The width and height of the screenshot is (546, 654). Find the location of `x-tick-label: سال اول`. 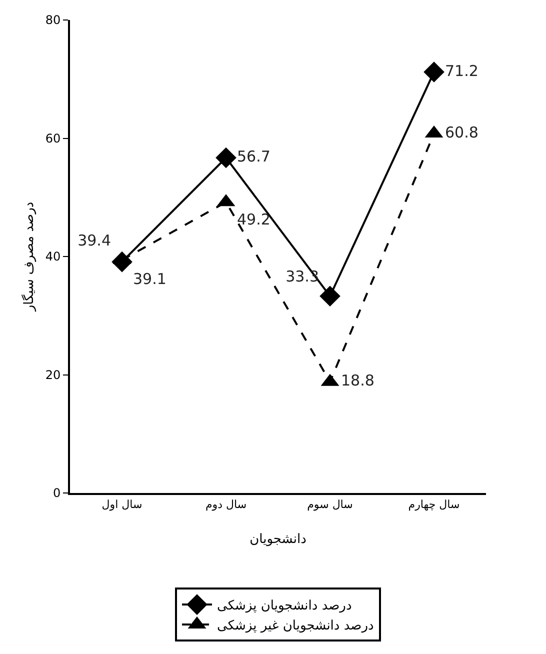

x-tick-label: سال اول is located at coordinates (122, 505).